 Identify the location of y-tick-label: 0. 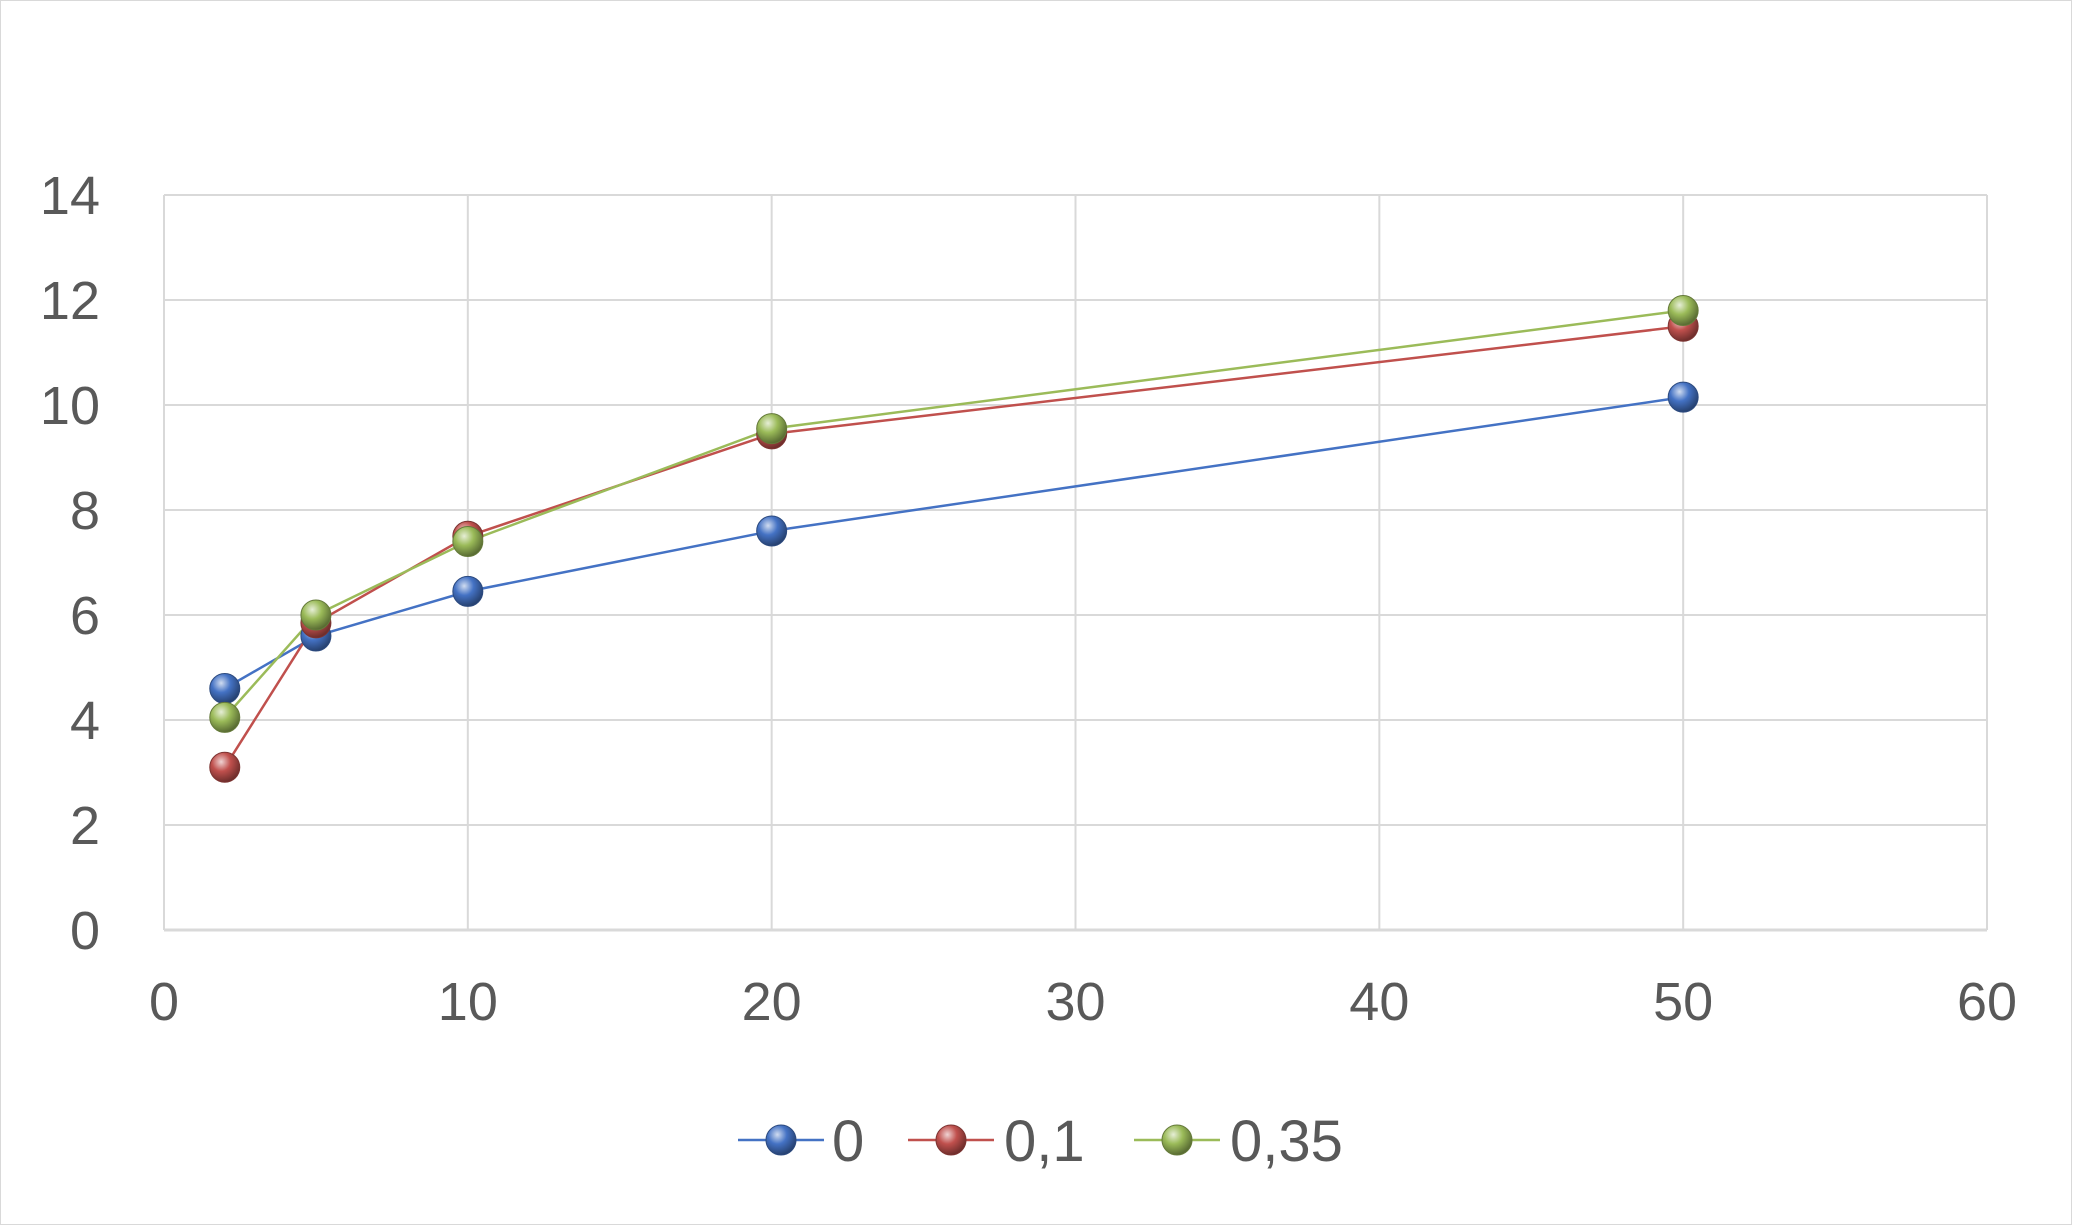
(85, 931).